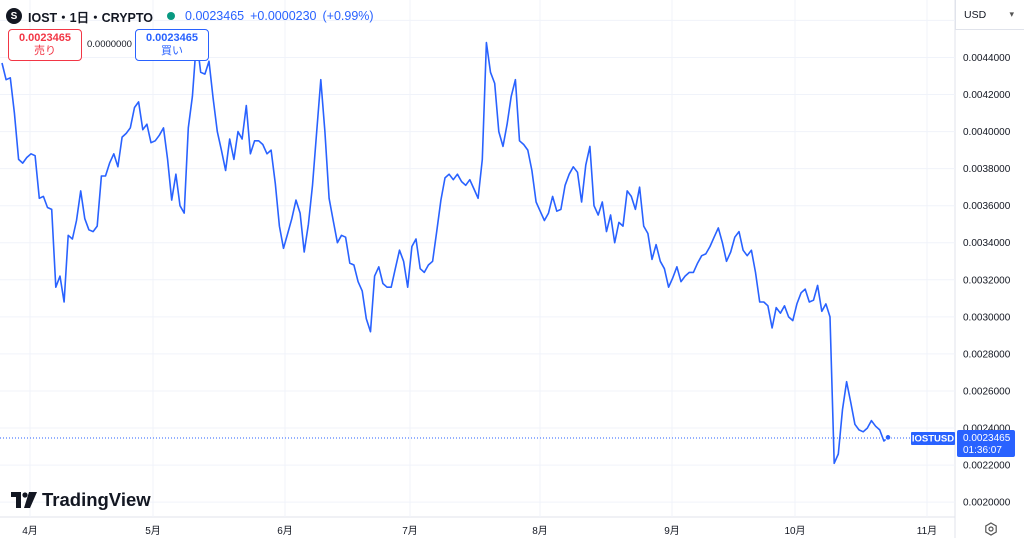  What do you see at coordinates (672, 531) in the screenshot?
I see `x-tick-label: 9月` at bounding box center [672, 531].